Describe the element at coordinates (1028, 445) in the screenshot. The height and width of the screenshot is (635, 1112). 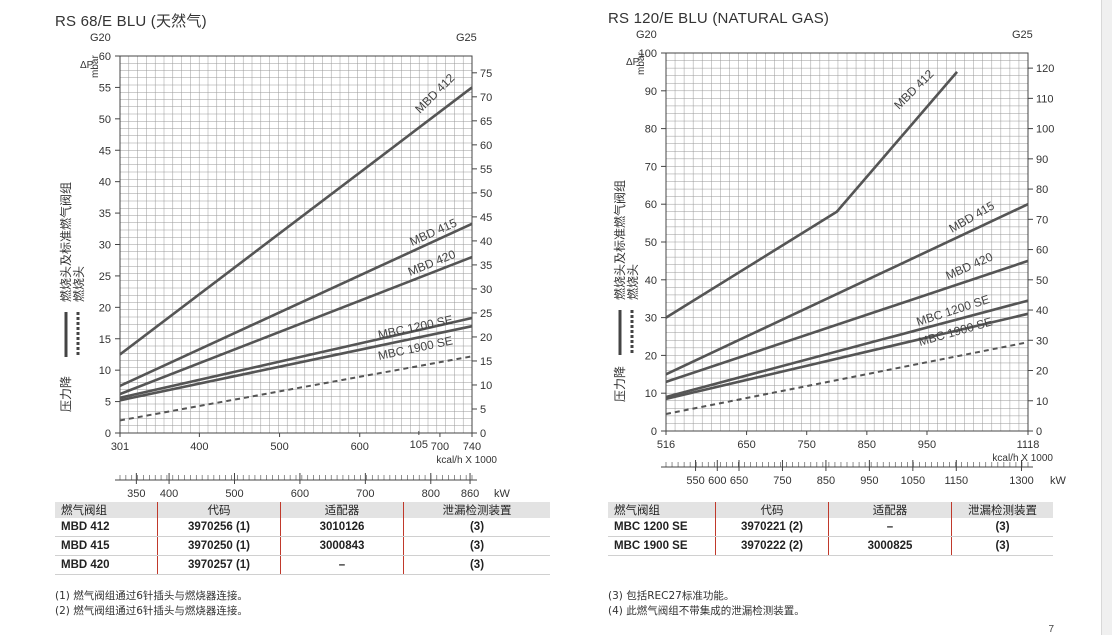
I see `x-tick-label: 1118` at that location.